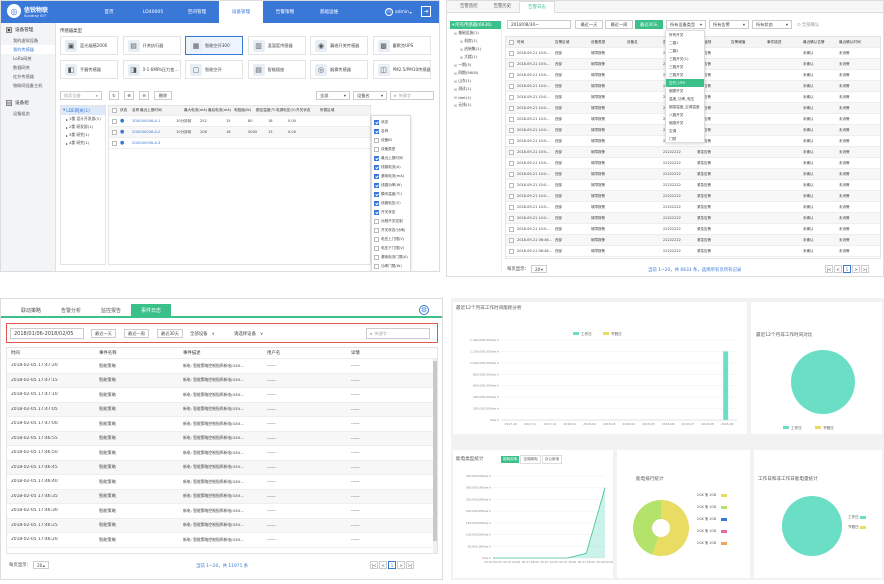 This screenshot has height=584, width=884. Describe the element at coordinates (391, 158) in the screenshot. I see `column-option: 最近上报时间` at that location.